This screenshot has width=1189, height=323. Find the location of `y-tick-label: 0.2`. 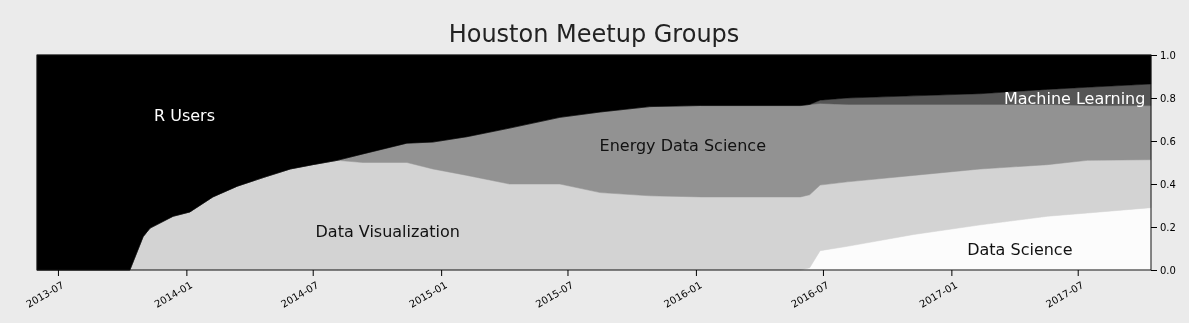

y-tick-label: 0.2 is located at coordinates (1168, 227).